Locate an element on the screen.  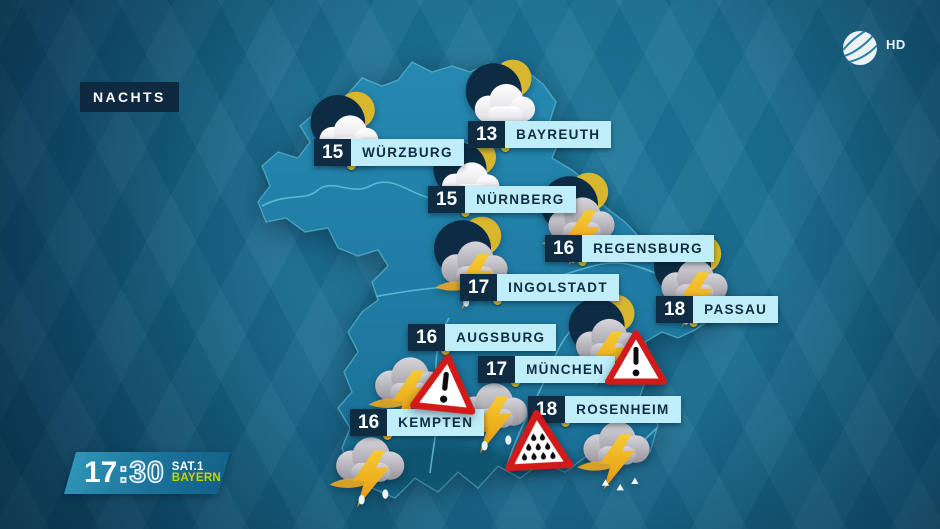
channel-branding: HD is located at coordinates (872, 47).